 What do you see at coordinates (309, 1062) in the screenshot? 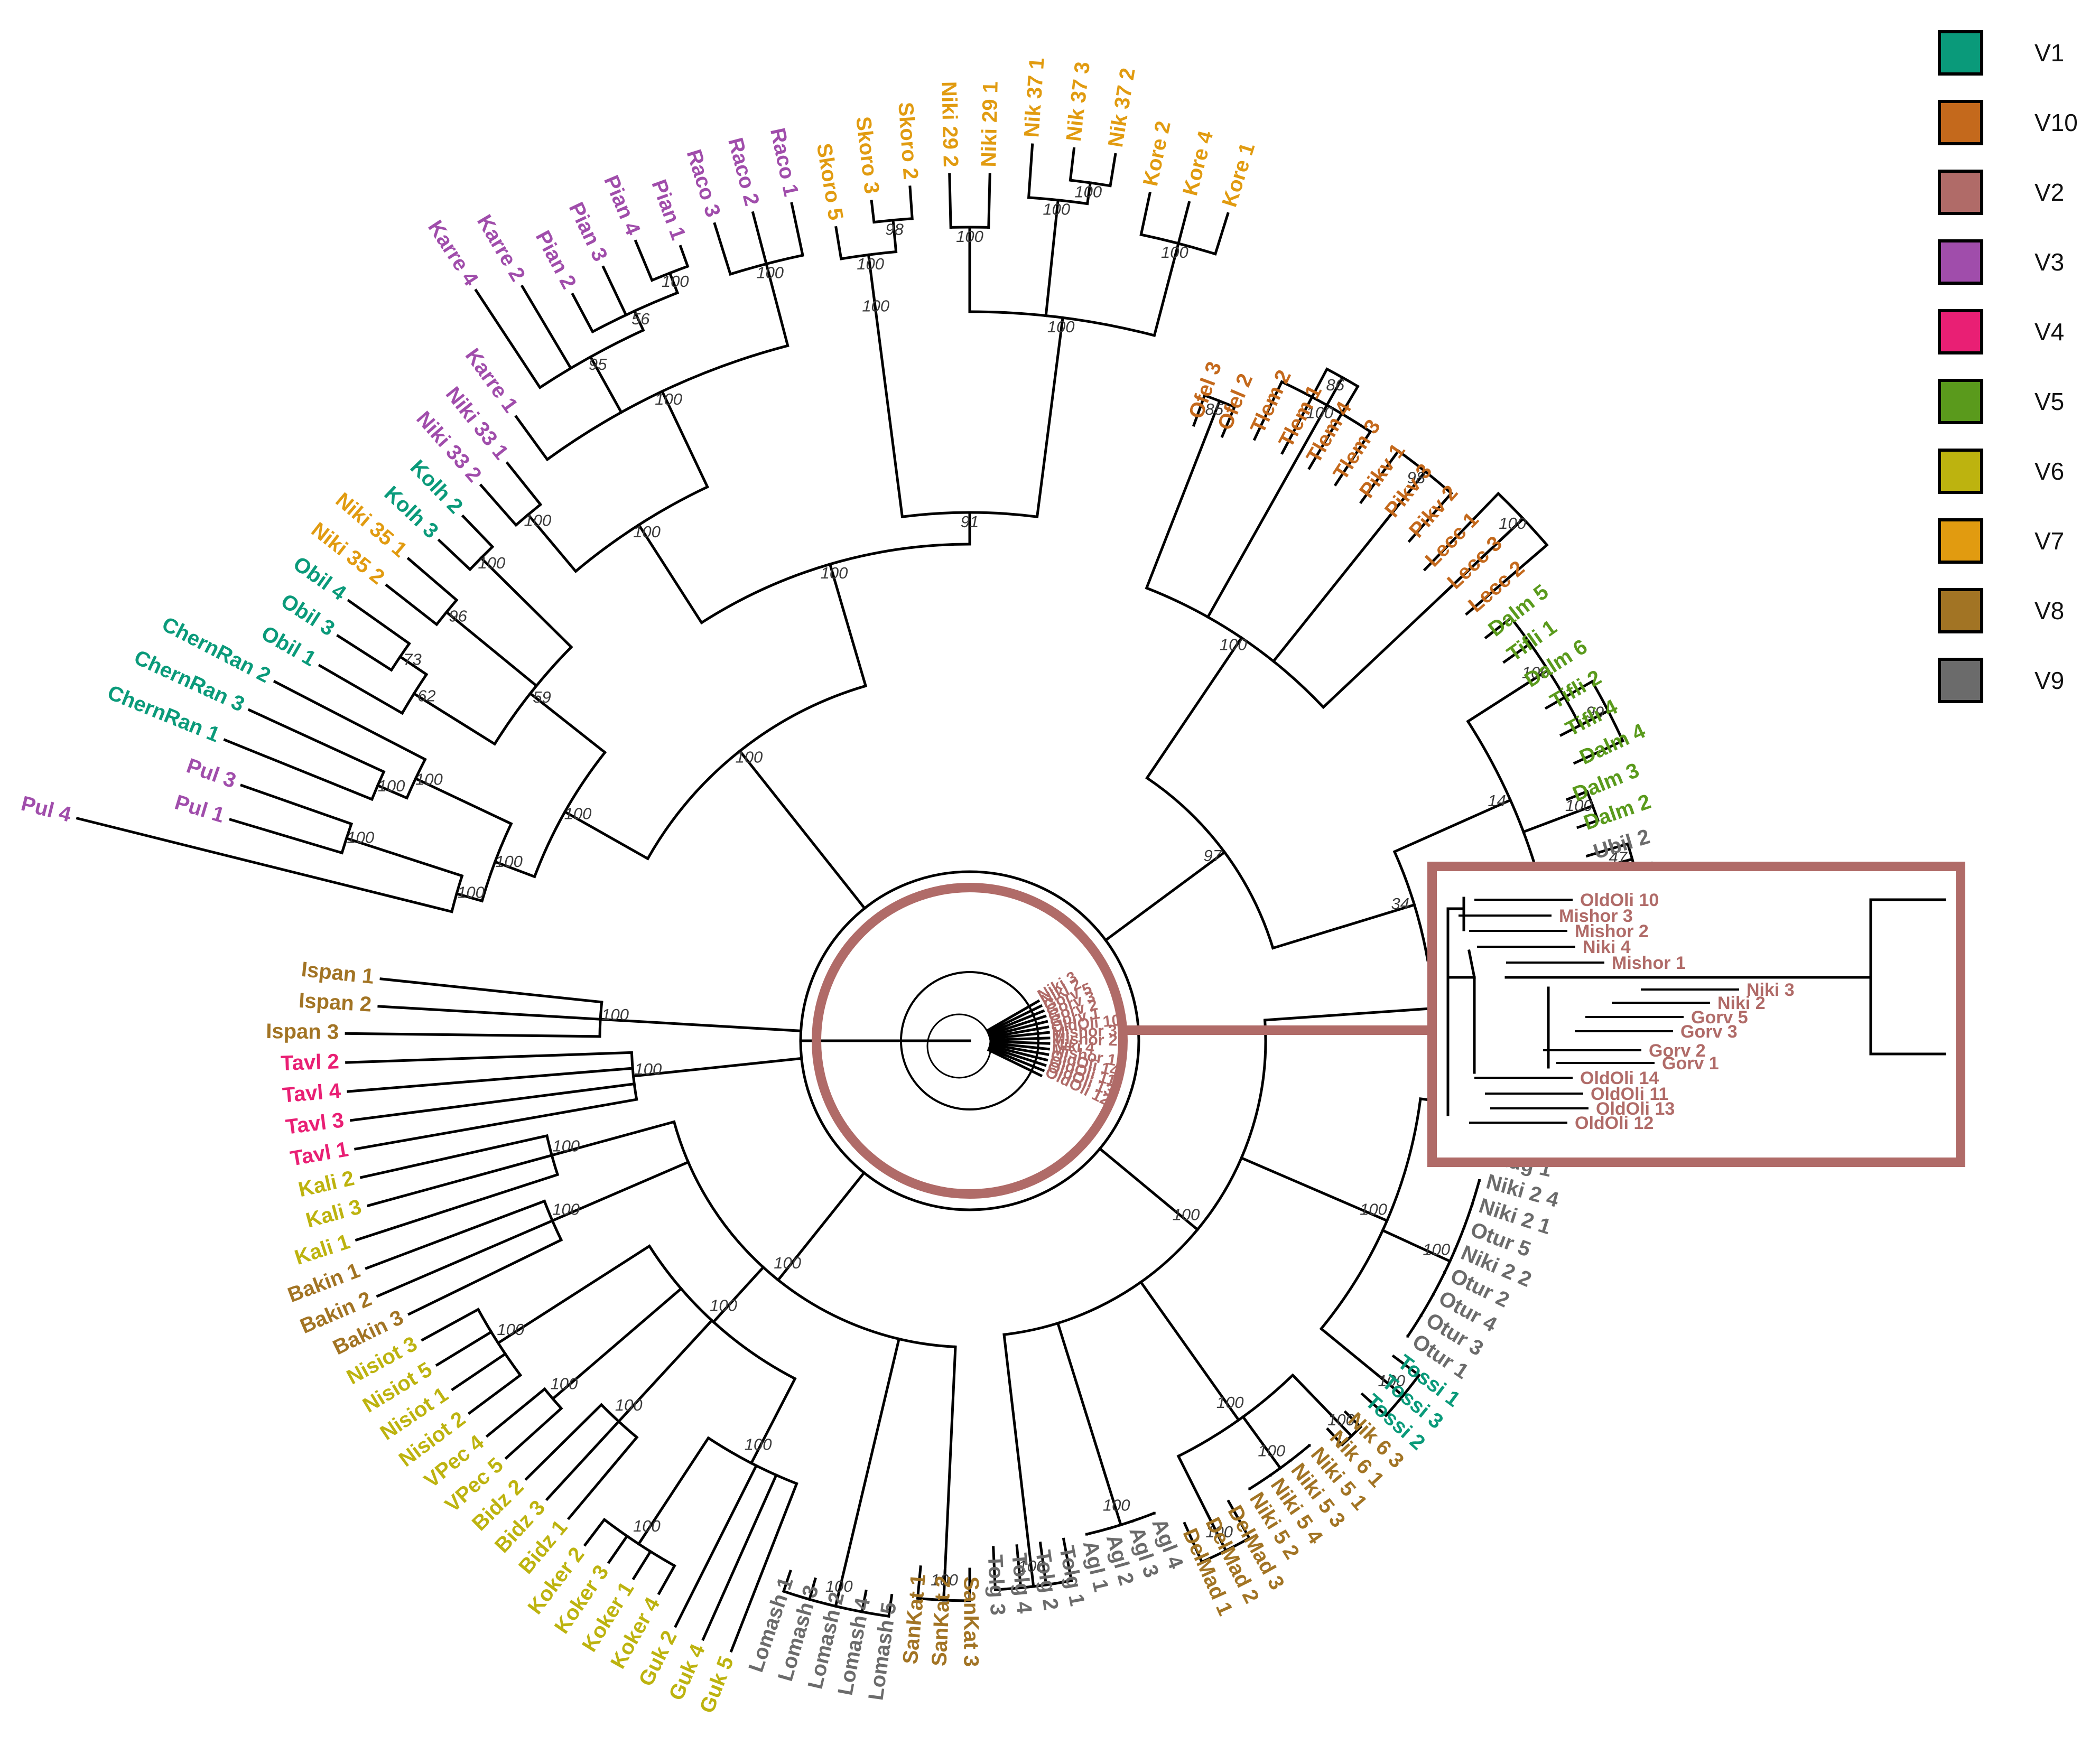
I see `tip-label: Tavl 2` at bounding box center [309, 1062].